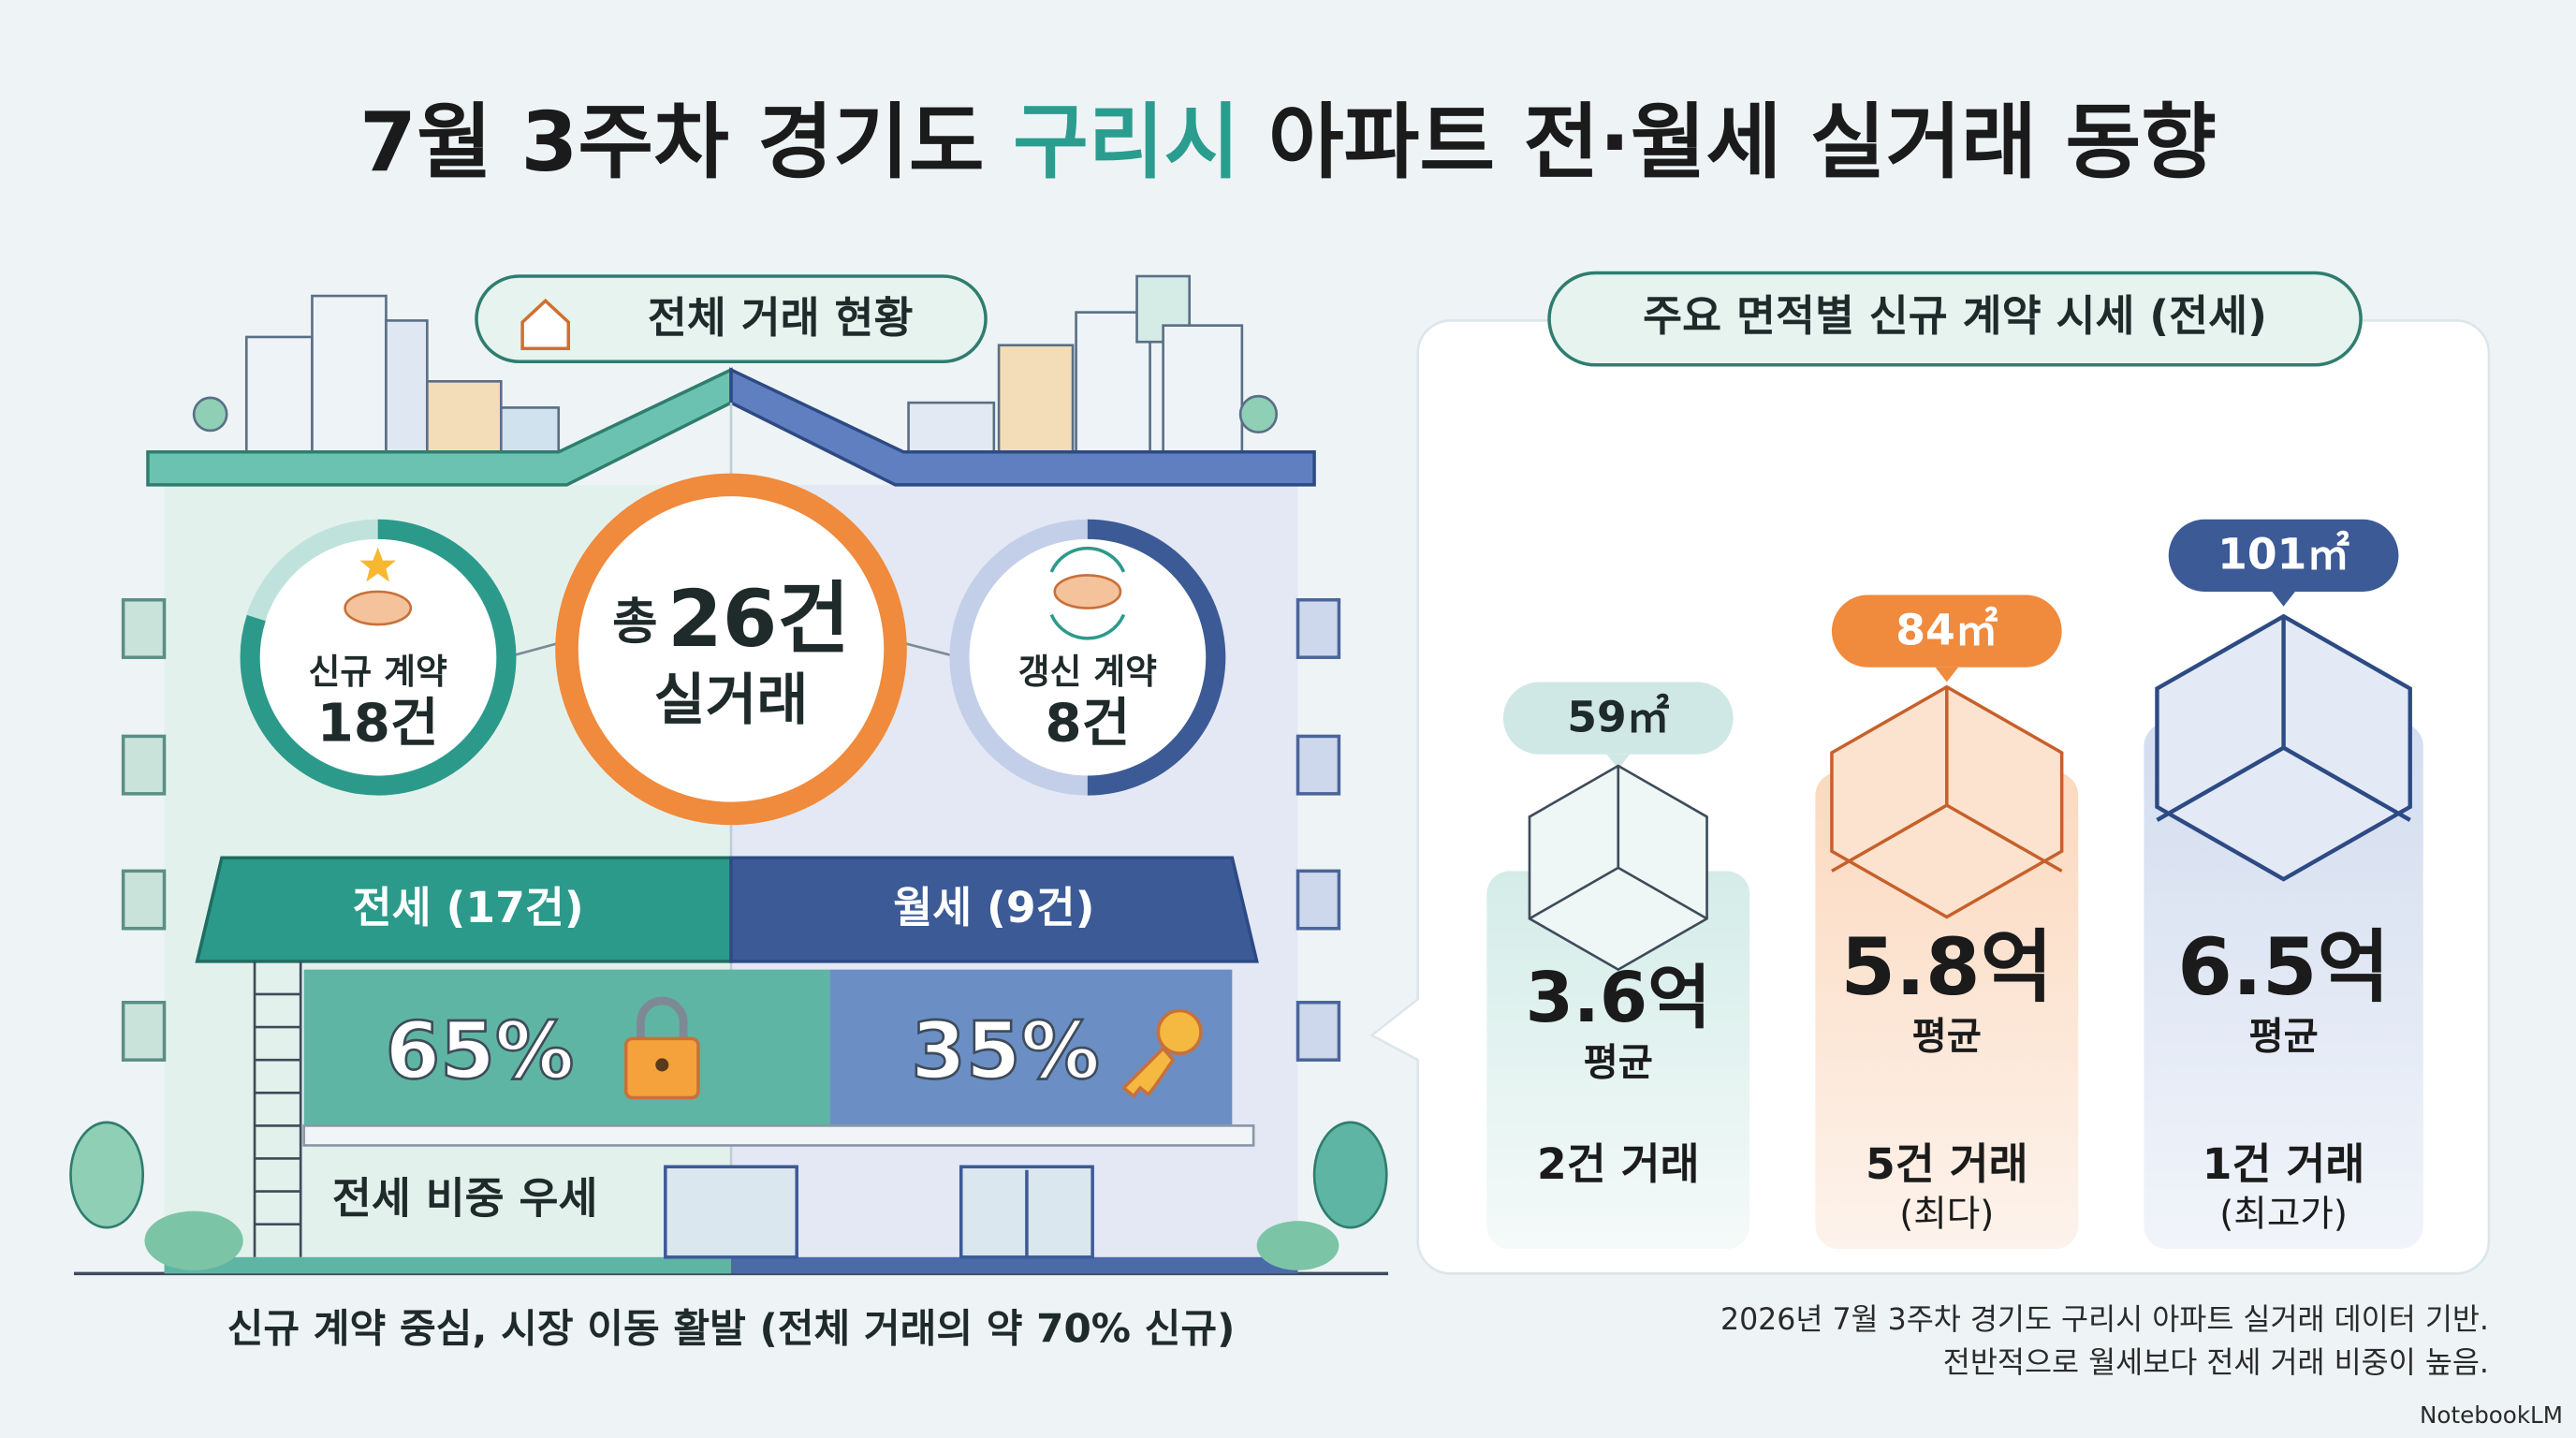  I want to click on caption: 신규 계약 중심, 시장 이동 활발 (전체 거래의 약 70% 신규), so click(731, 1328).